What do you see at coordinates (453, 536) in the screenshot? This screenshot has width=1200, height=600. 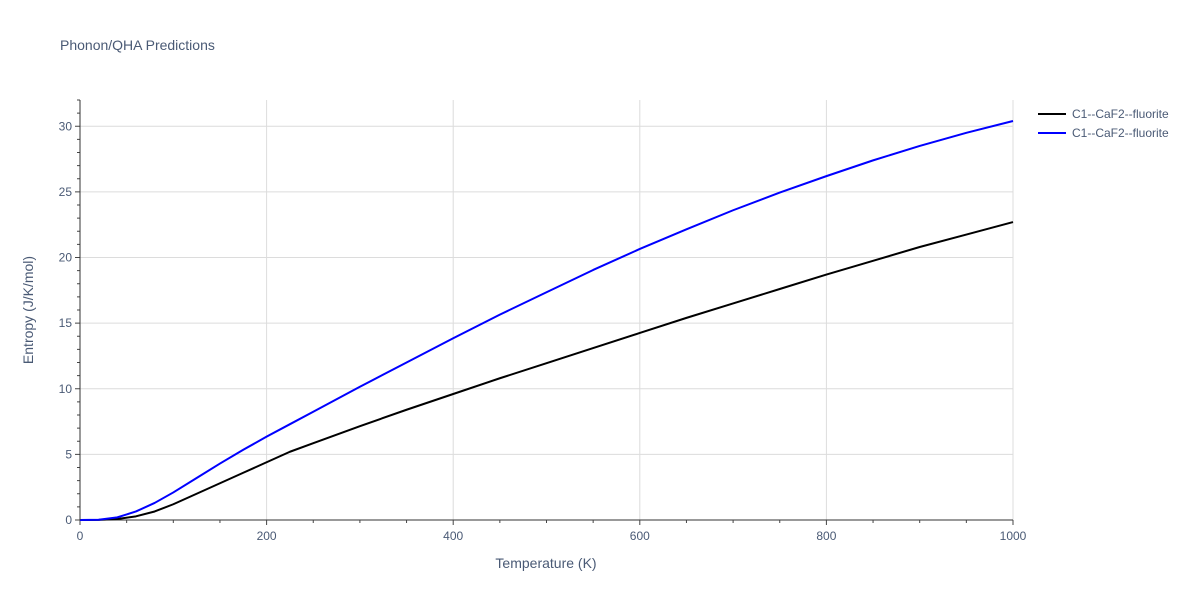 I see `x-tick-label: 400` at bounding box center [453, 536].